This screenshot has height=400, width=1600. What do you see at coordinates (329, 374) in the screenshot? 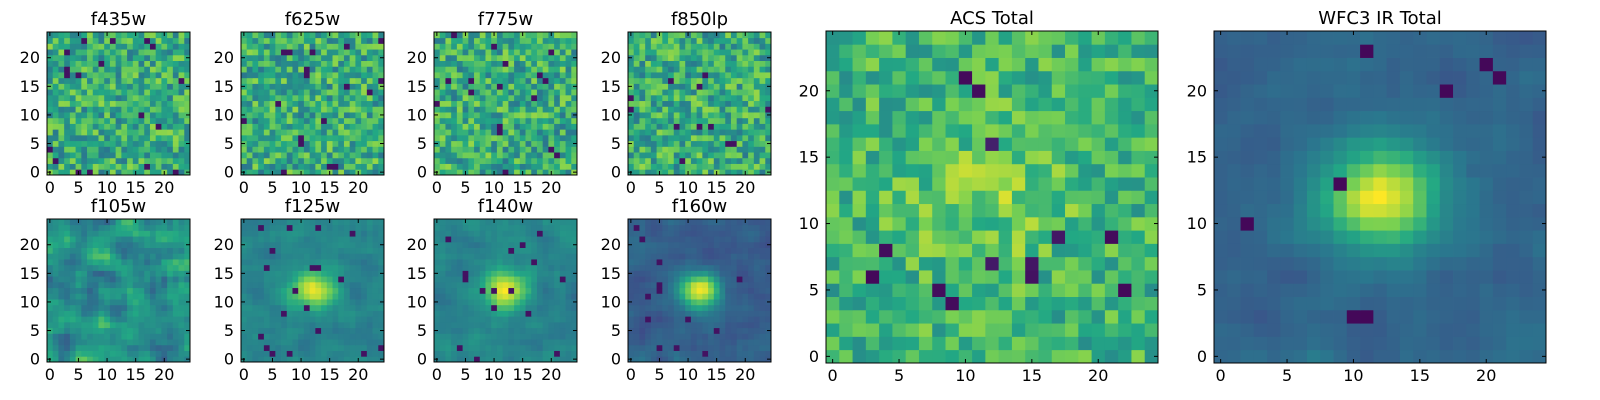
I see `x-tick-label: 15` at bounding box center [329, 374].